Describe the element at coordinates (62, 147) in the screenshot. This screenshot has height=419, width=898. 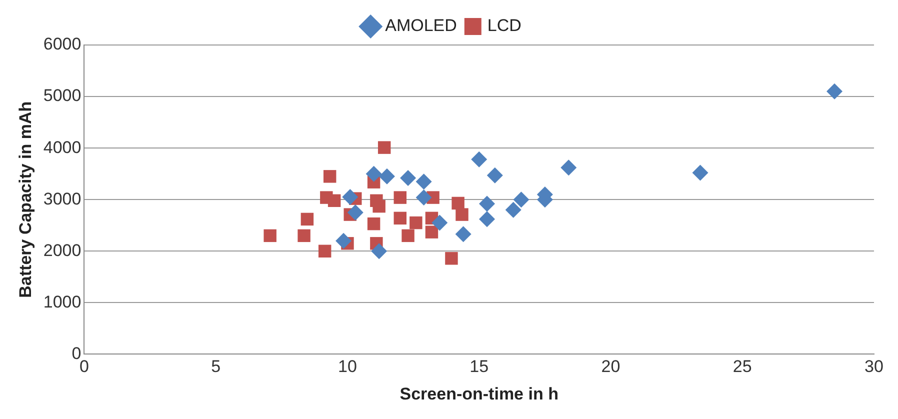
I see `y-tick-label: 4000` at that location.